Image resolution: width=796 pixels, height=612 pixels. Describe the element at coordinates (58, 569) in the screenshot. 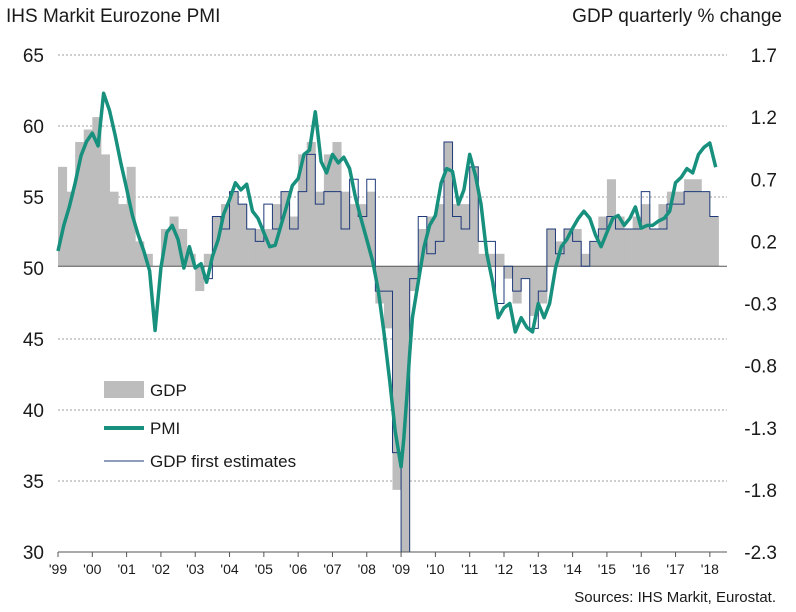

I see `x-tick-label: '99` at that location.